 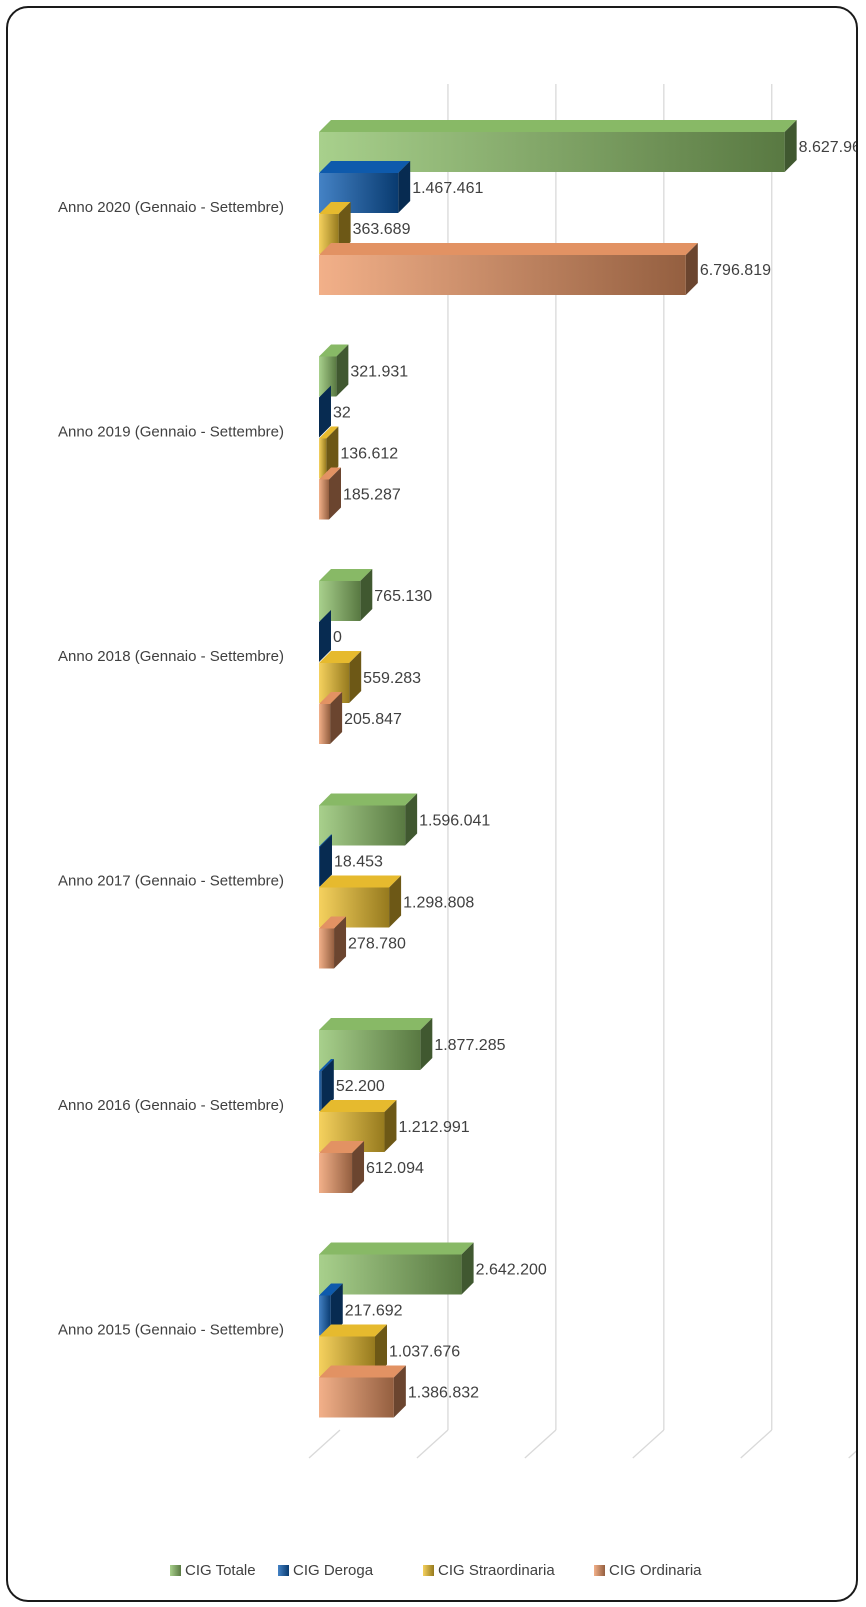 I want to click on legend-item: CIG Straordinaria, so click(x=489, y=1570).